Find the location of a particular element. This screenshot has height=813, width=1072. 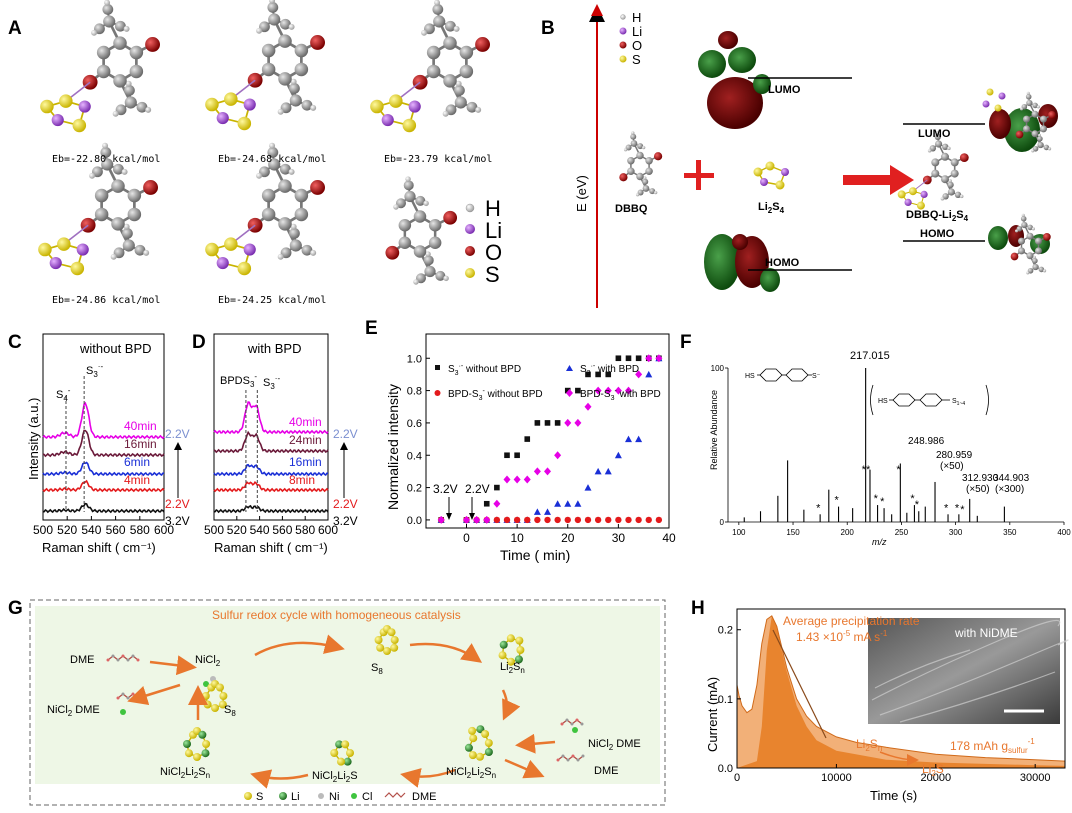

d-tick-label-580: 580 is located at coordinates (305, 530).